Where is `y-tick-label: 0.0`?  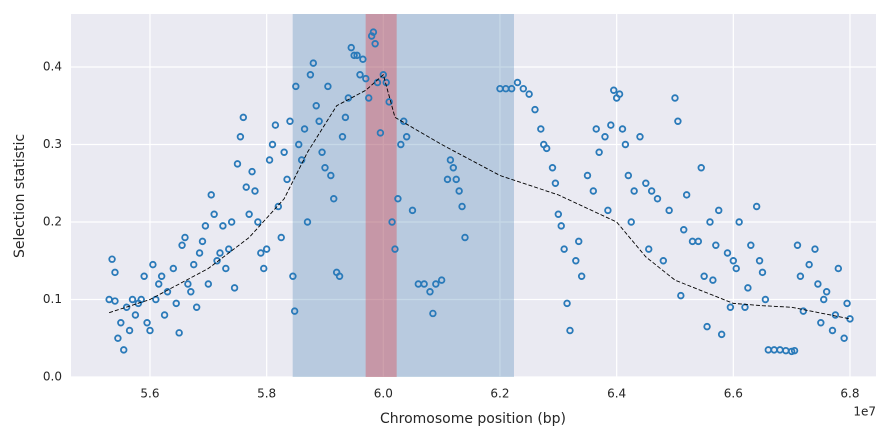 y-tick-label: 0.0 is located at coordinates (52, 377).